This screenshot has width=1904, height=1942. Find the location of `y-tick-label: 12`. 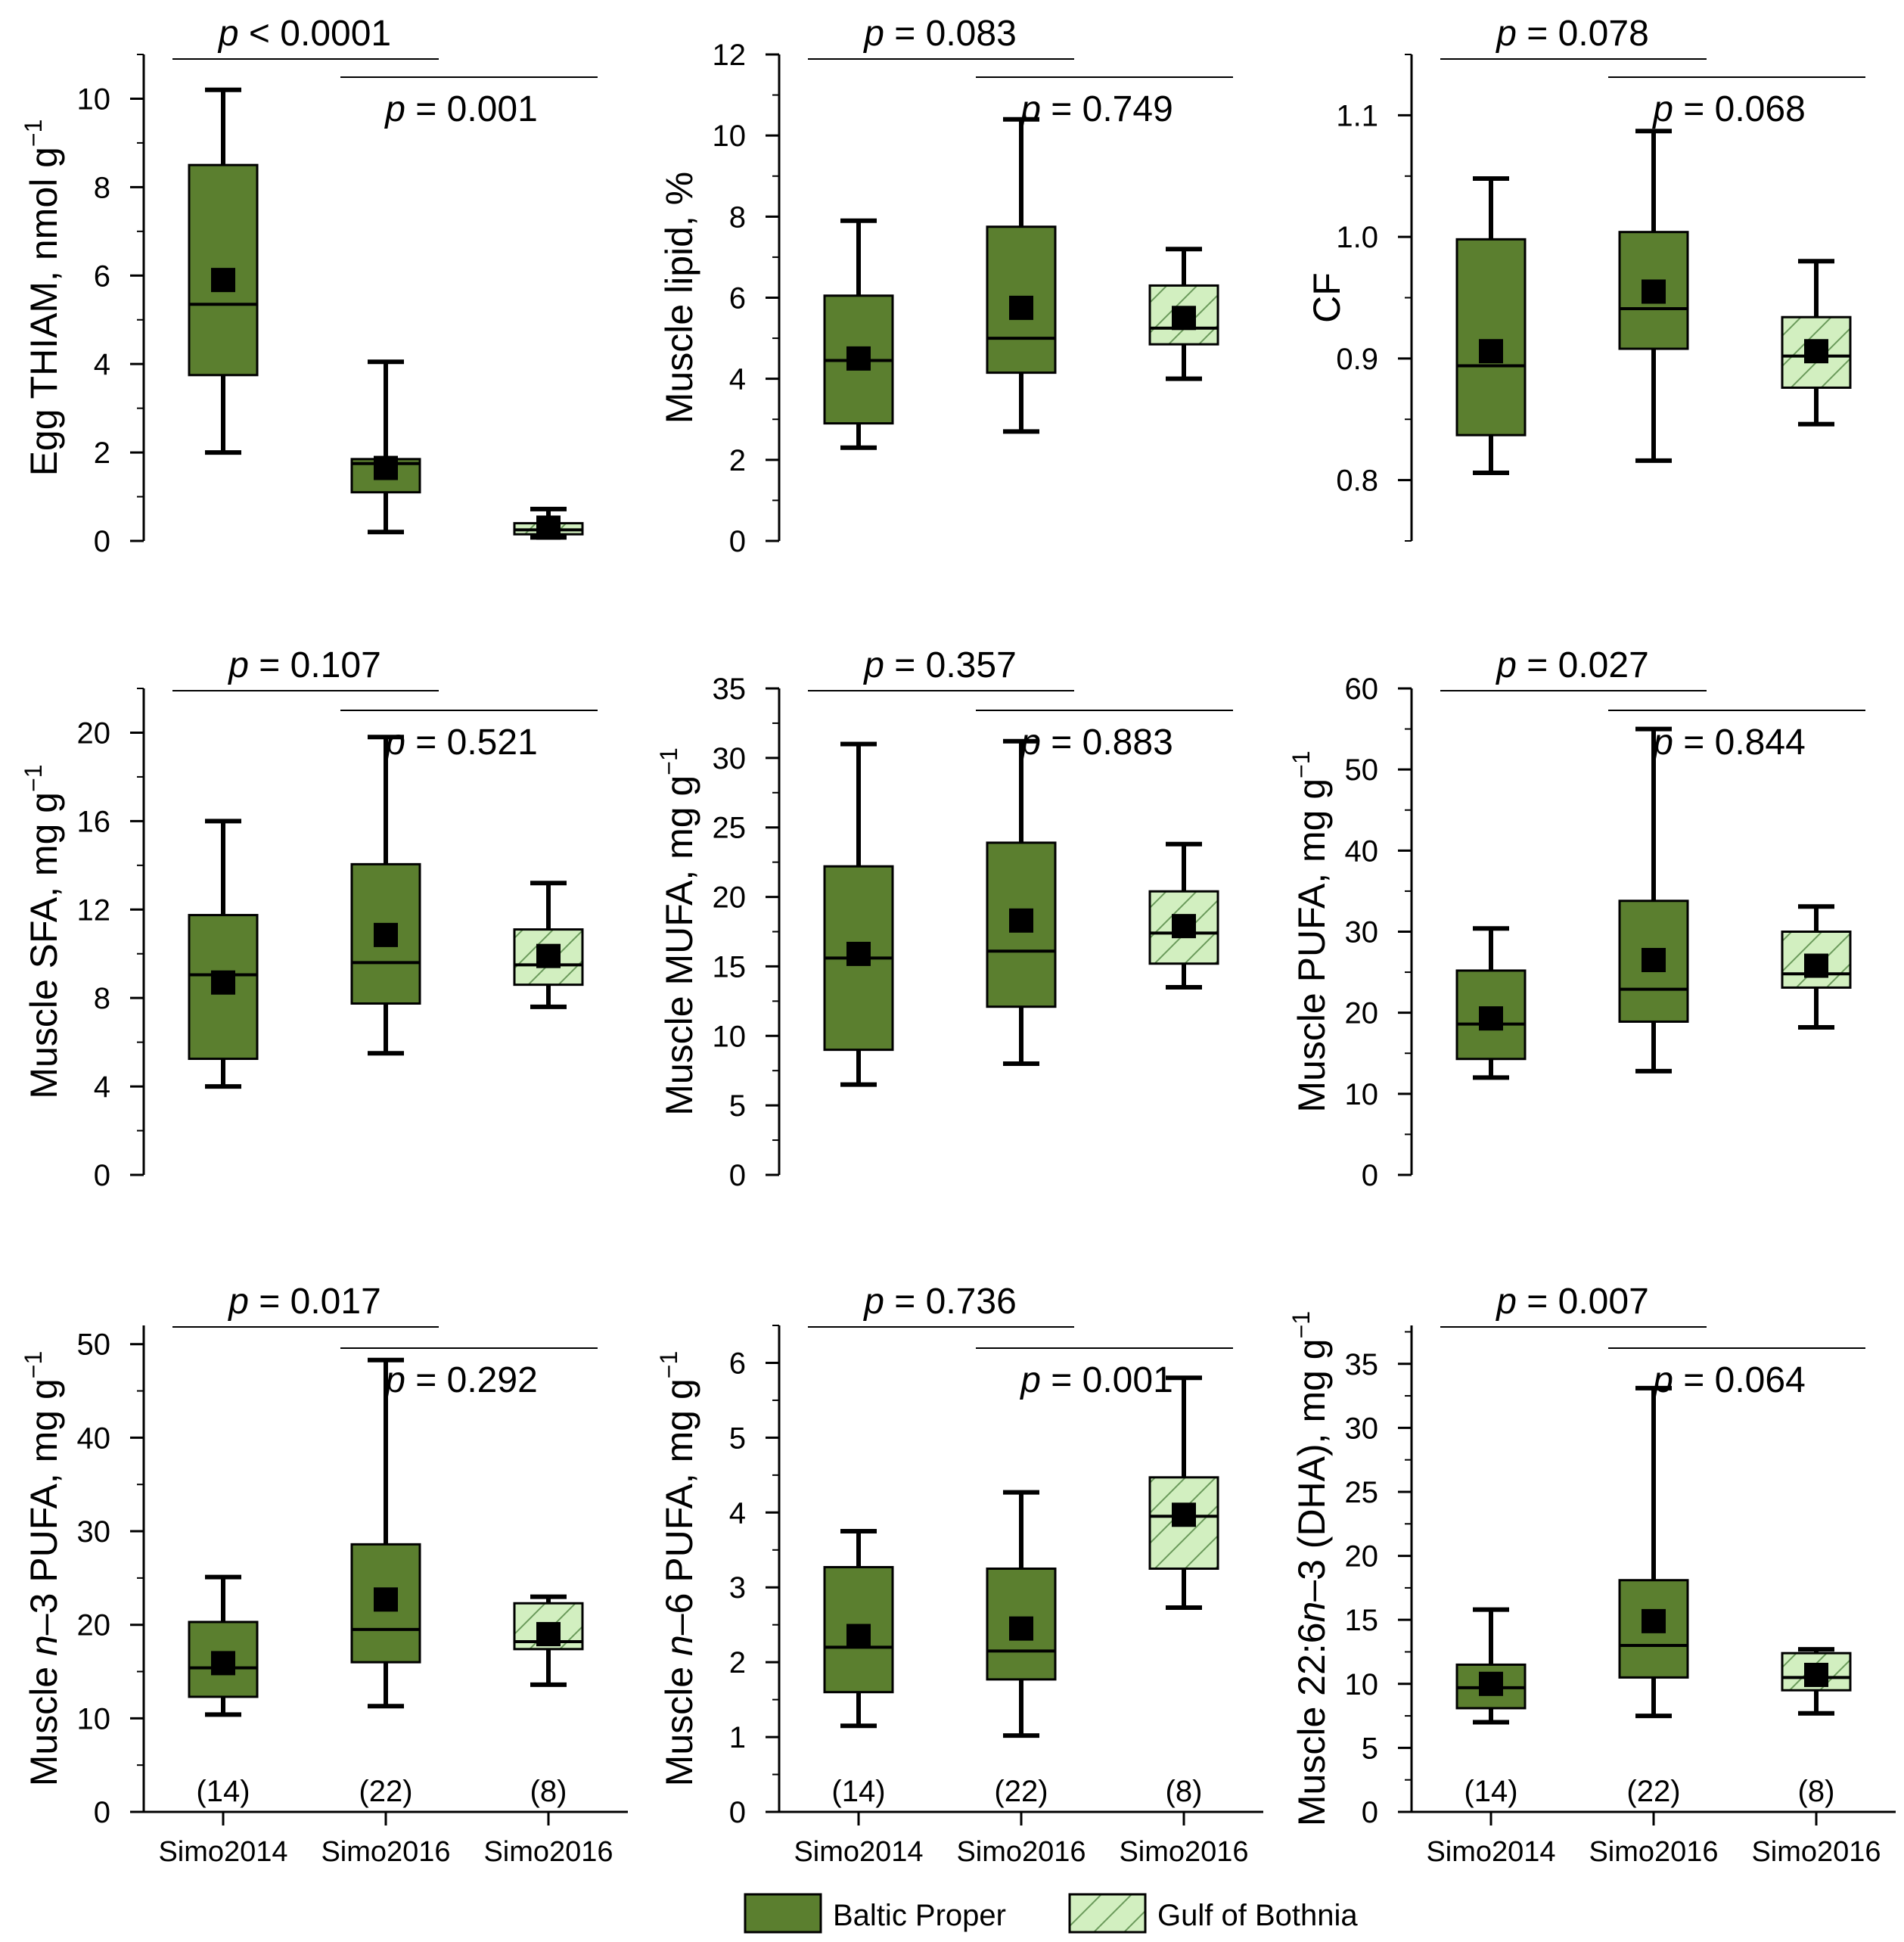

y-tick-label: 12 is located at coordinates (94, 910).